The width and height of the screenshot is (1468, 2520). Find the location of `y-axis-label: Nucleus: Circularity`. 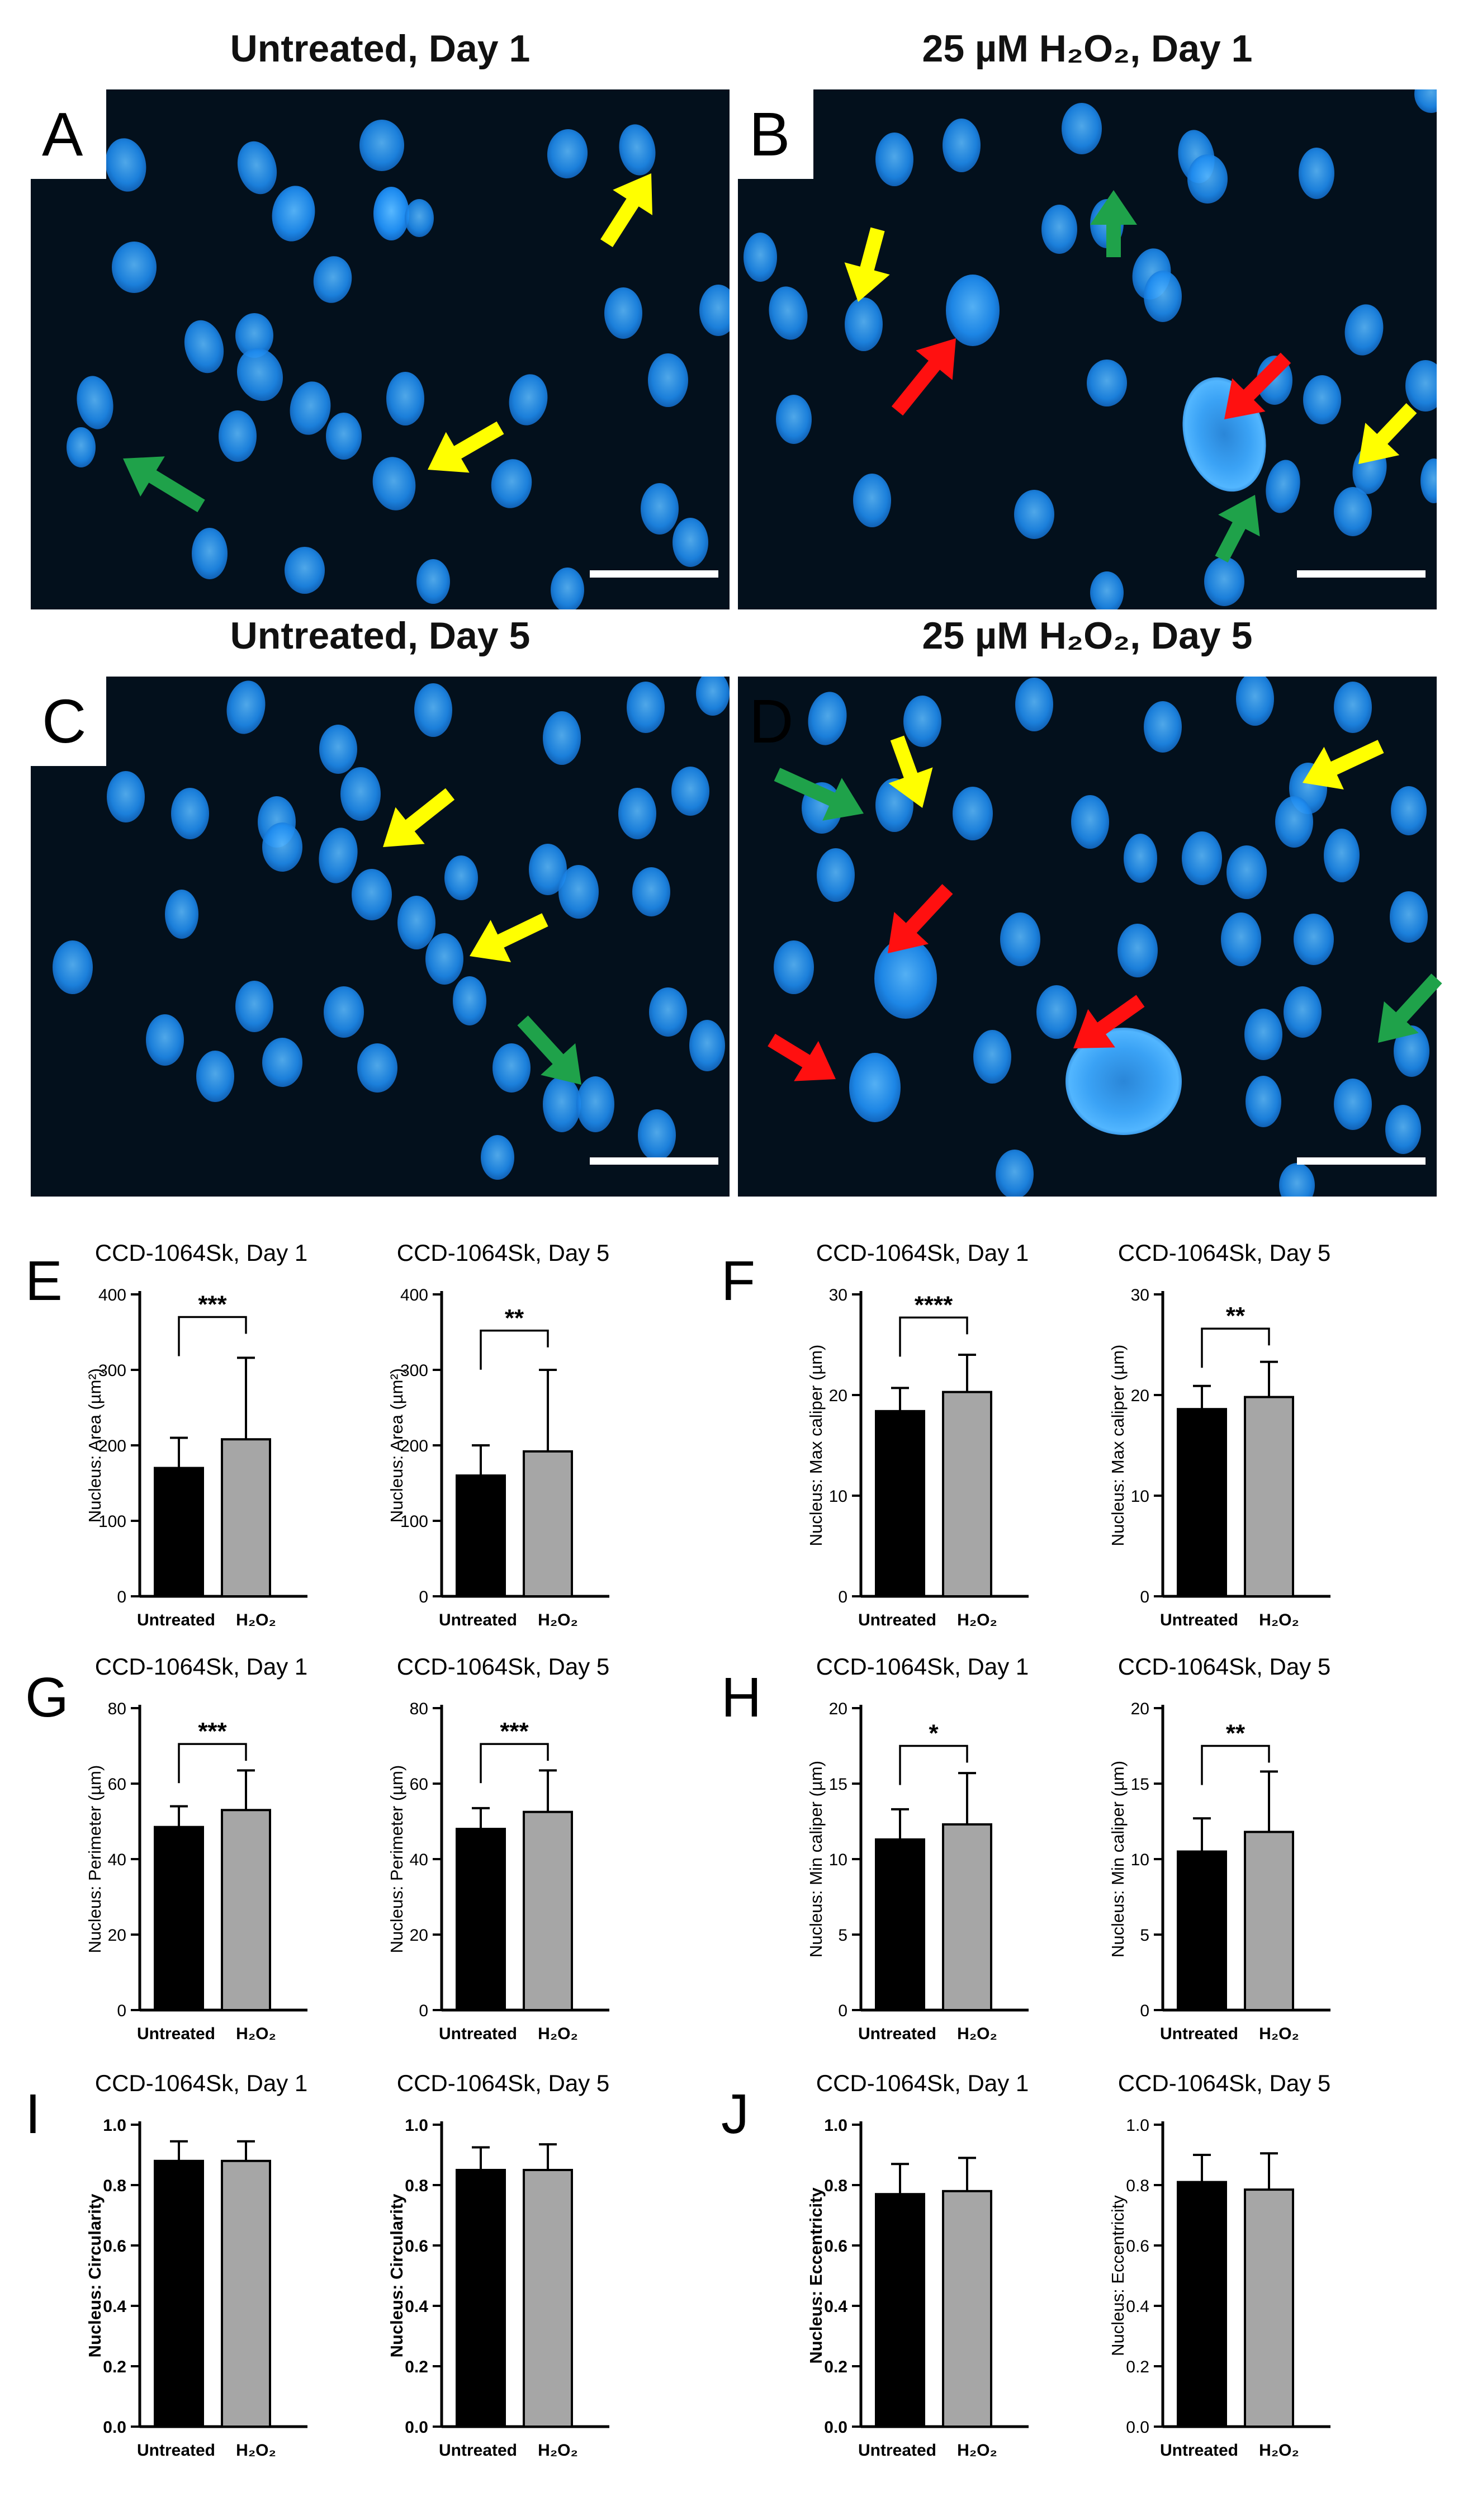

y-axis-label: Nucleus: Circularity is located at coordinates (95, 2275).